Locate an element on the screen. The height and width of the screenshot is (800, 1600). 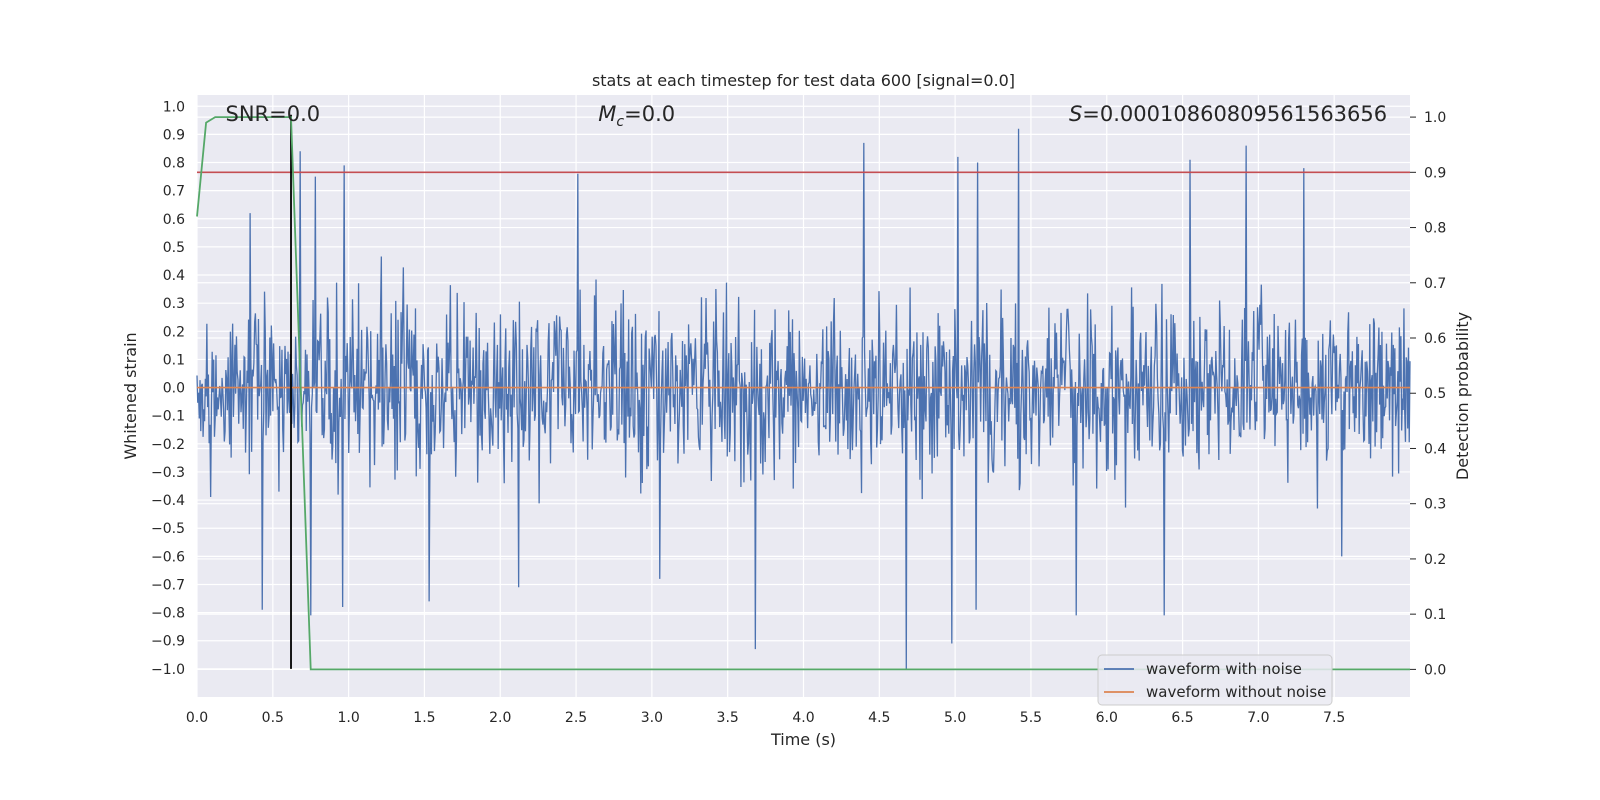
x-axis-label: Time (s) is located at coordinates (803, 739).